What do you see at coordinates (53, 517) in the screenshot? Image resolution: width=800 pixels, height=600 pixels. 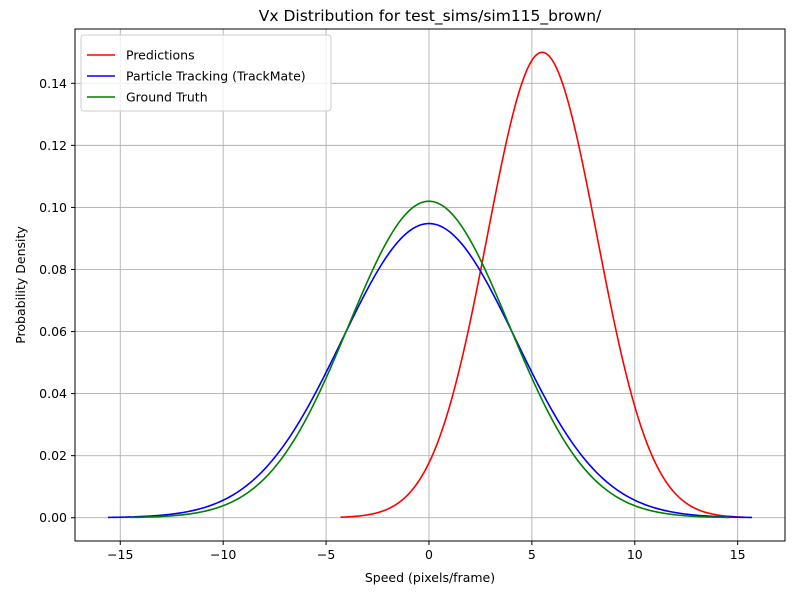 I see `y-tick-label: 0.00` at bounding box center [53, 517].